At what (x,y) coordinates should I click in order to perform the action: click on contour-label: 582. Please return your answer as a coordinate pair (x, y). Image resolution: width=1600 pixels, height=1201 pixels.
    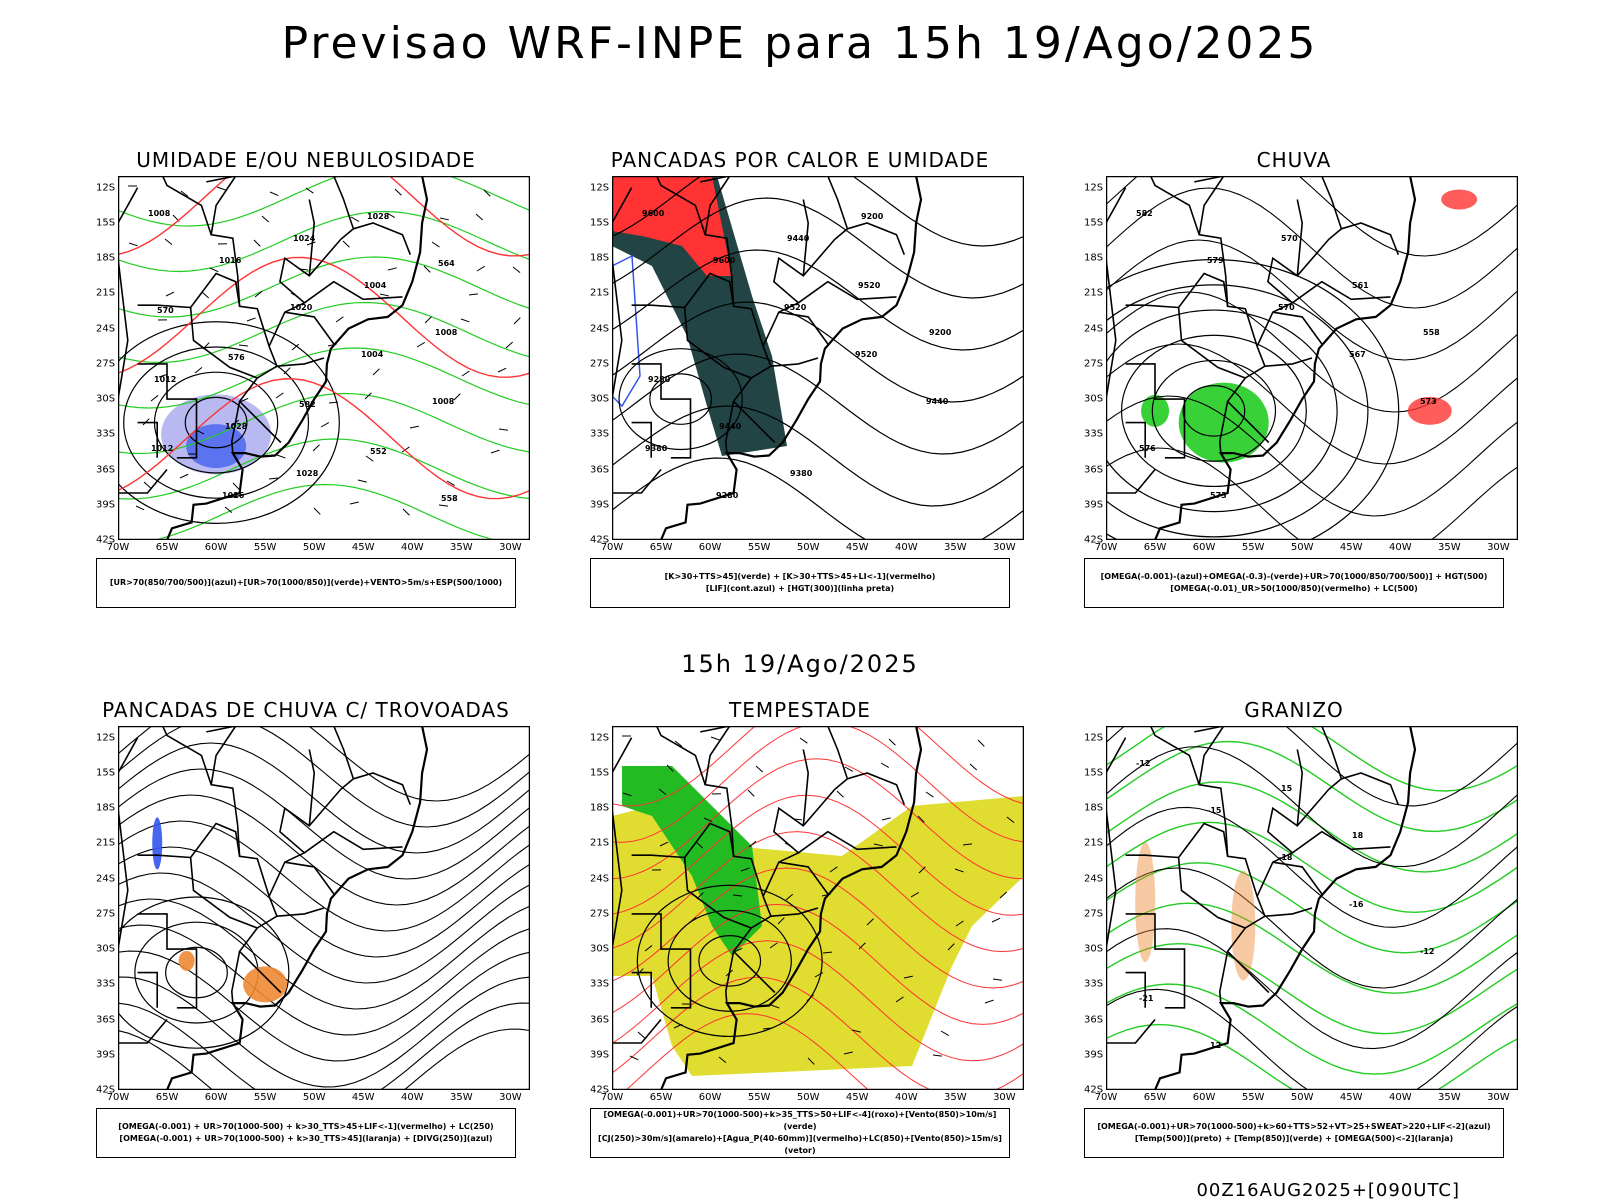
    Looking at the image, I should click on (307, 404).